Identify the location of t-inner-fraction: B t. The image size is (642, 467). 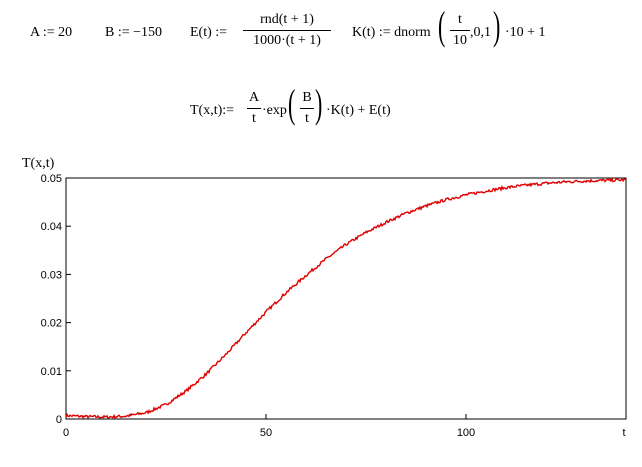
(307, 108).